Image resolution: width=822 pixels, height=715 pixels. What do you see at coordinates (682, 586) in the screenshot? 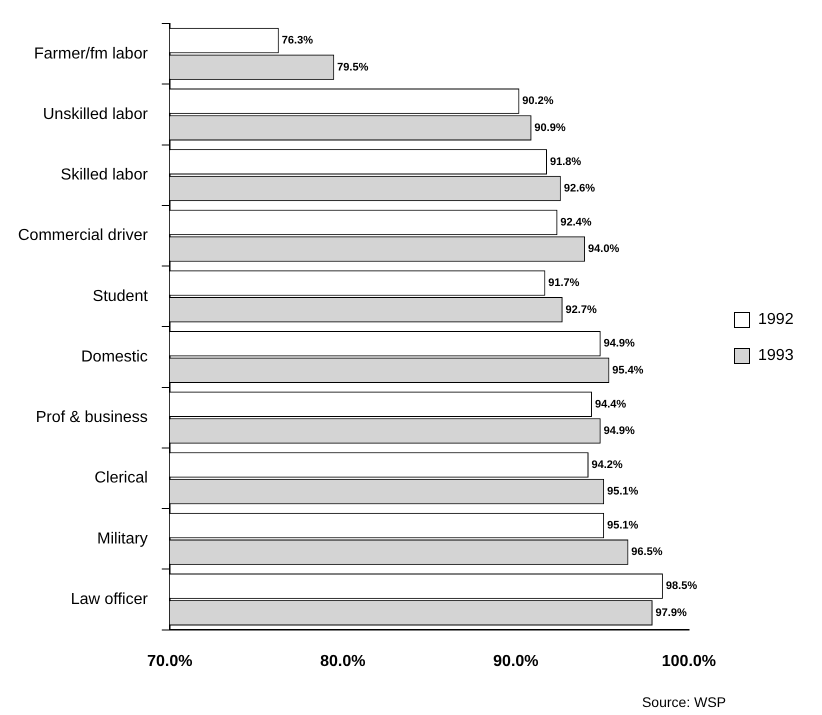
I see `data-label: 98.5%` at bounding box center [682, 586].